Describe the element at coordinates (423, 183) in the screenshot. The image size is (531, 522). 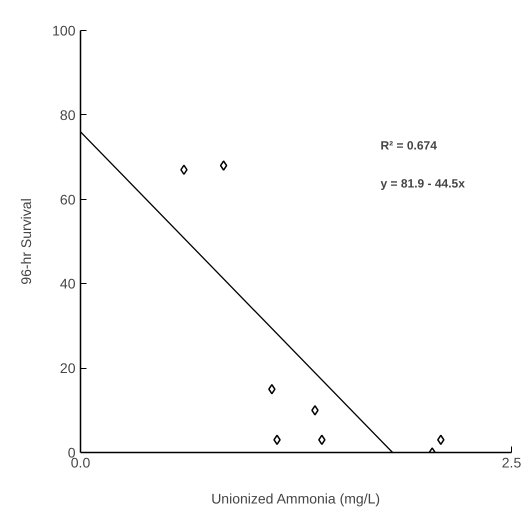
I see `annotation: y = 81.9 - 44.5x` at that location.